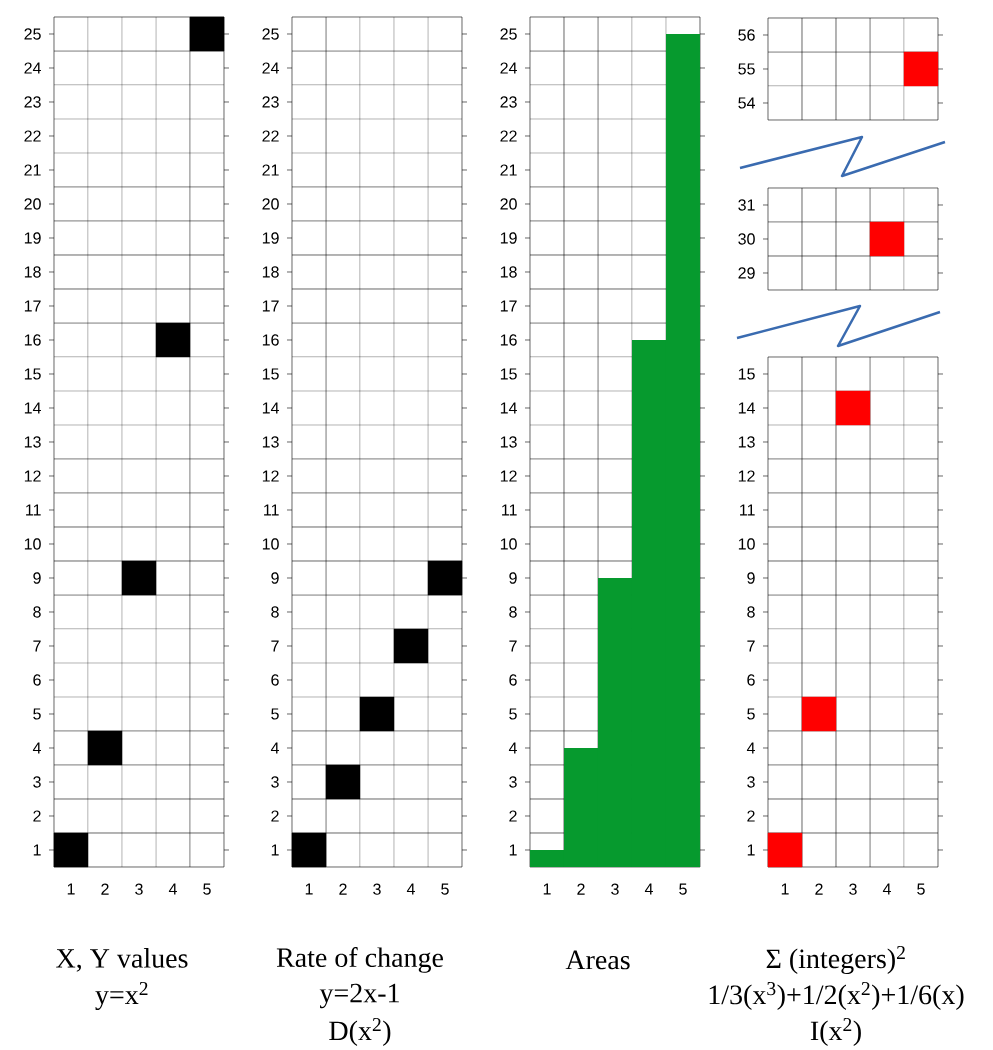 This screenshot has height=1050, width=993. I want to click on y-tick-label: 29, so click(746, 273).